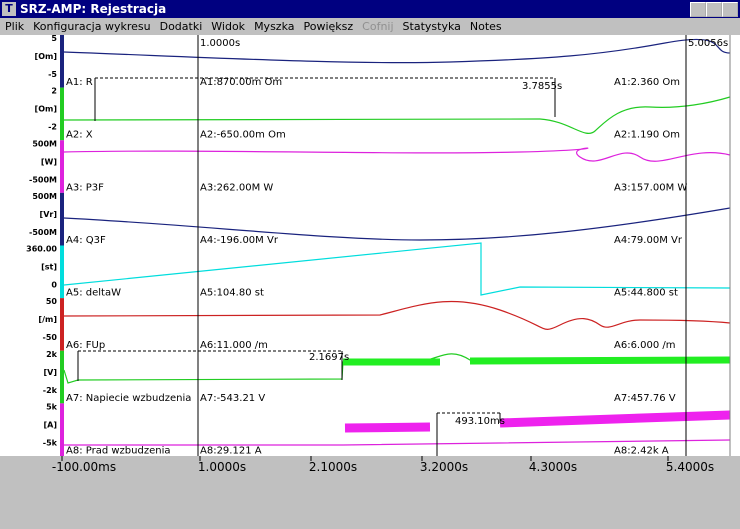 The width and height of the screenshot is (740, 529). I want to click on cursor-left-label: 1.0000s, so click(220, 43).